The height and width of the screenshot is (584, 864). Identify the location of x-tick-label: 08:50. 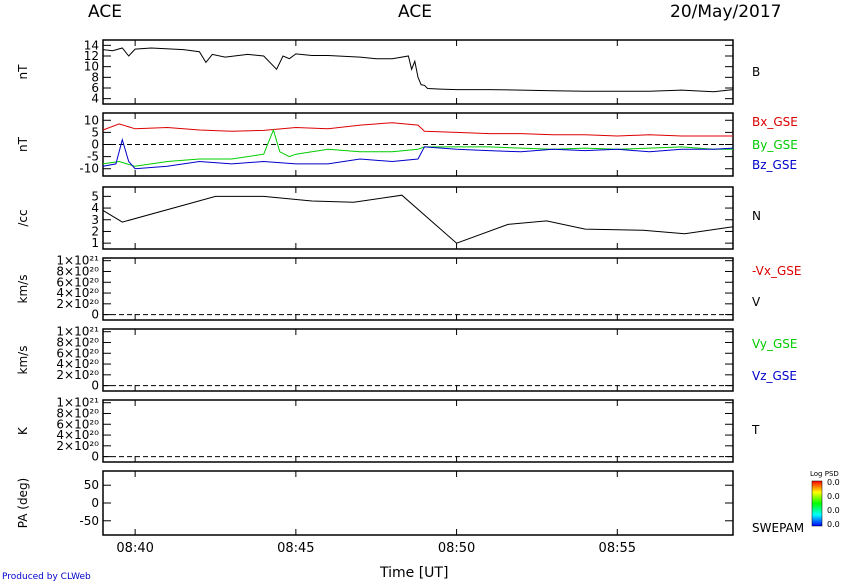
(456, 548).